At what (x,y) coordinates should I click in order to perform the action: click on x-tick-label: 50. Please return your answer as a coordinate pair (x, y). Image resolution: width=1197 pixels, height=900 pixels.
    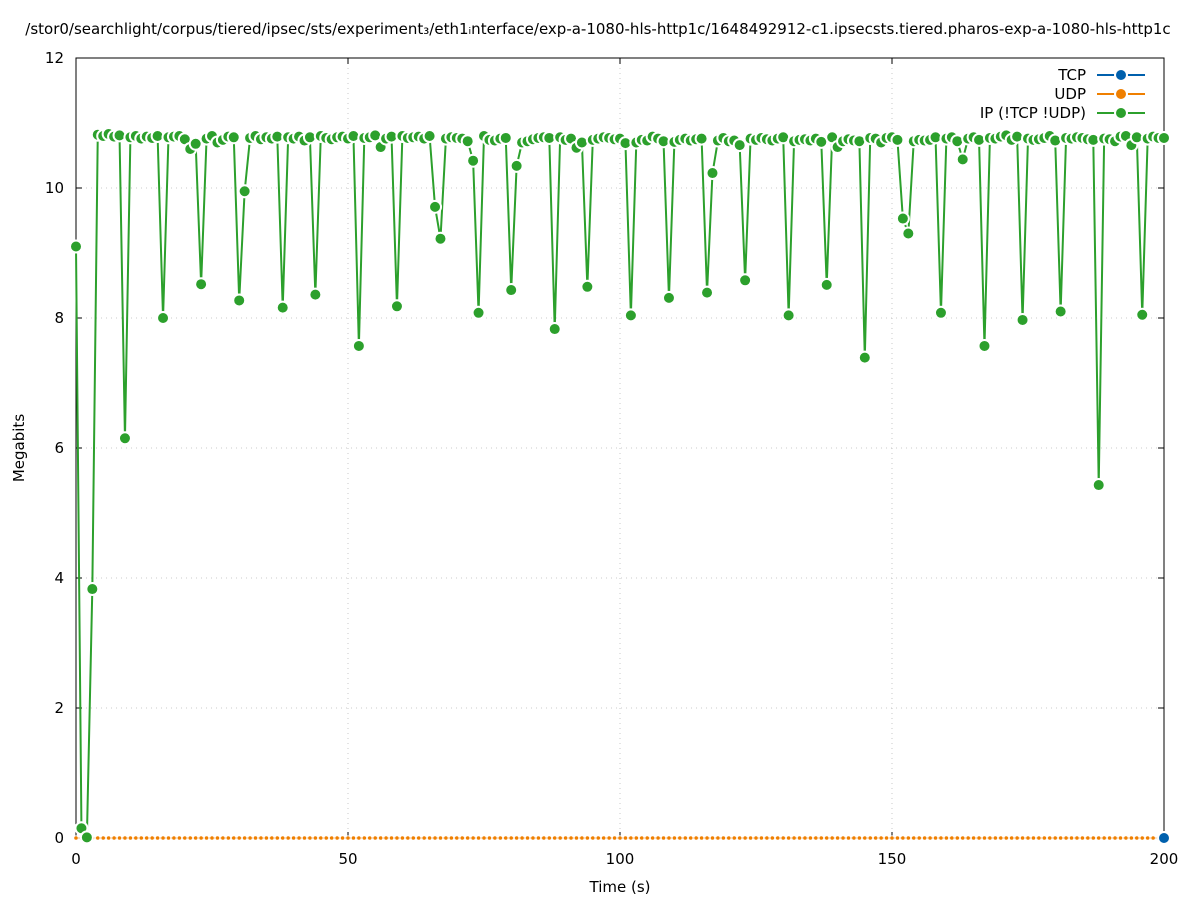
    Looking at the image, I should click on (347, 859).